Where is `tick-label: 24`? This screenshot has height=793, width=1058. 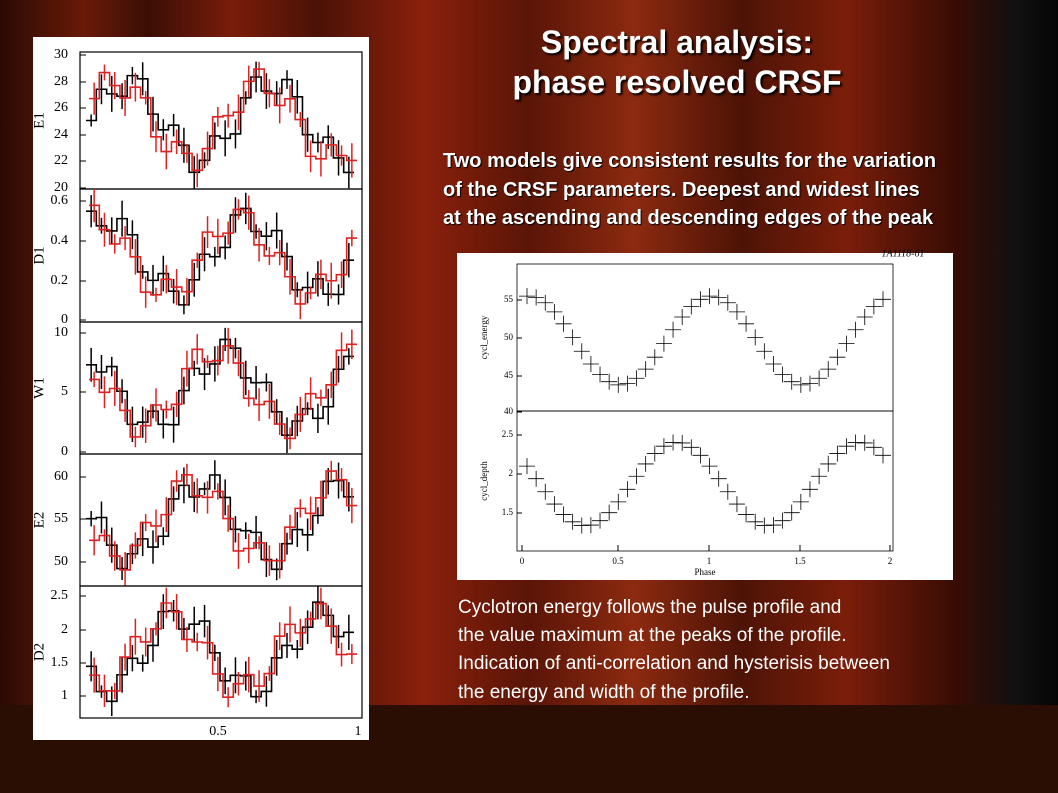
tick-label: 24 is located at coordinates (61, 134).